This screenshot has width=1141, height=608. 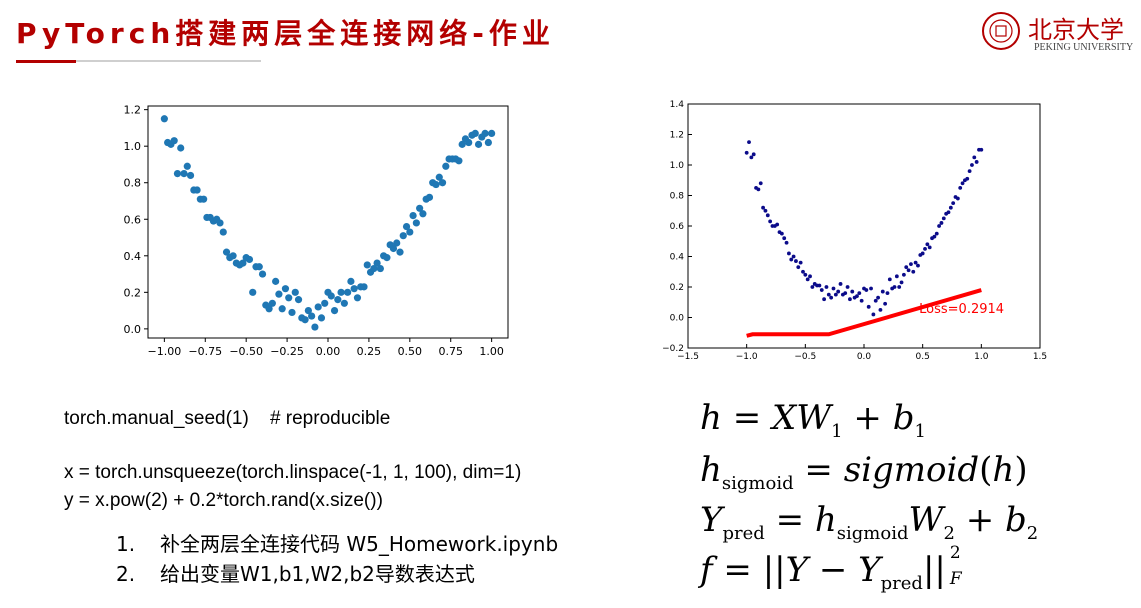 What do you see at coordinates (747, 357) in the screenshot?
I see `x-tick-label: −1.0` at bounding box center [747, 357].